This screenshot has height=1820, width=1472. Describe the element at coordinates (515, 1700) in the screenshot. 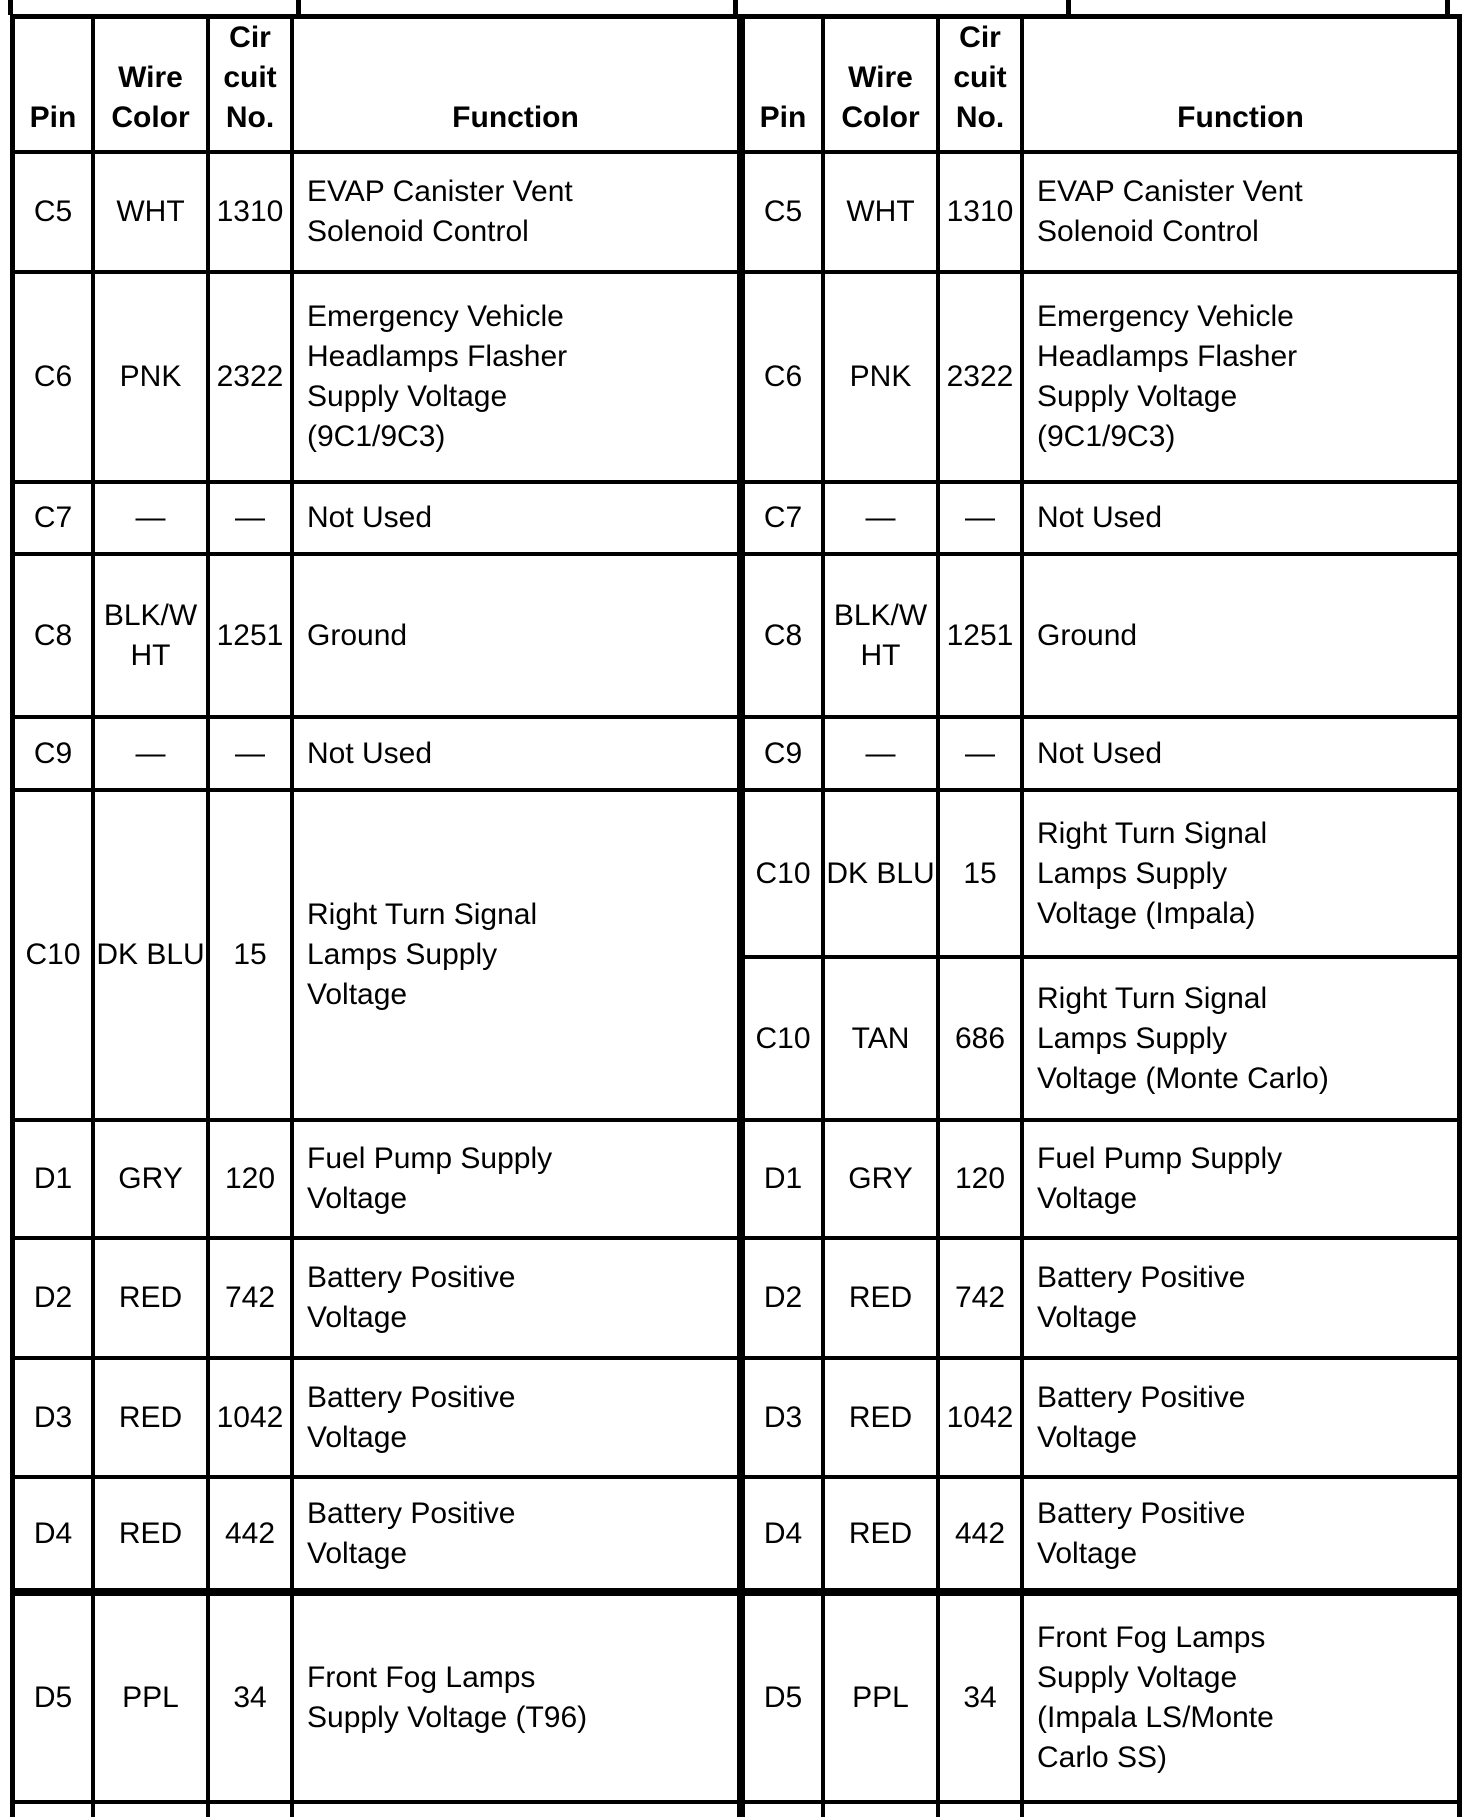

I see `function-cell: Front Fog Lamps Supply Voltage (T96)` at that location.